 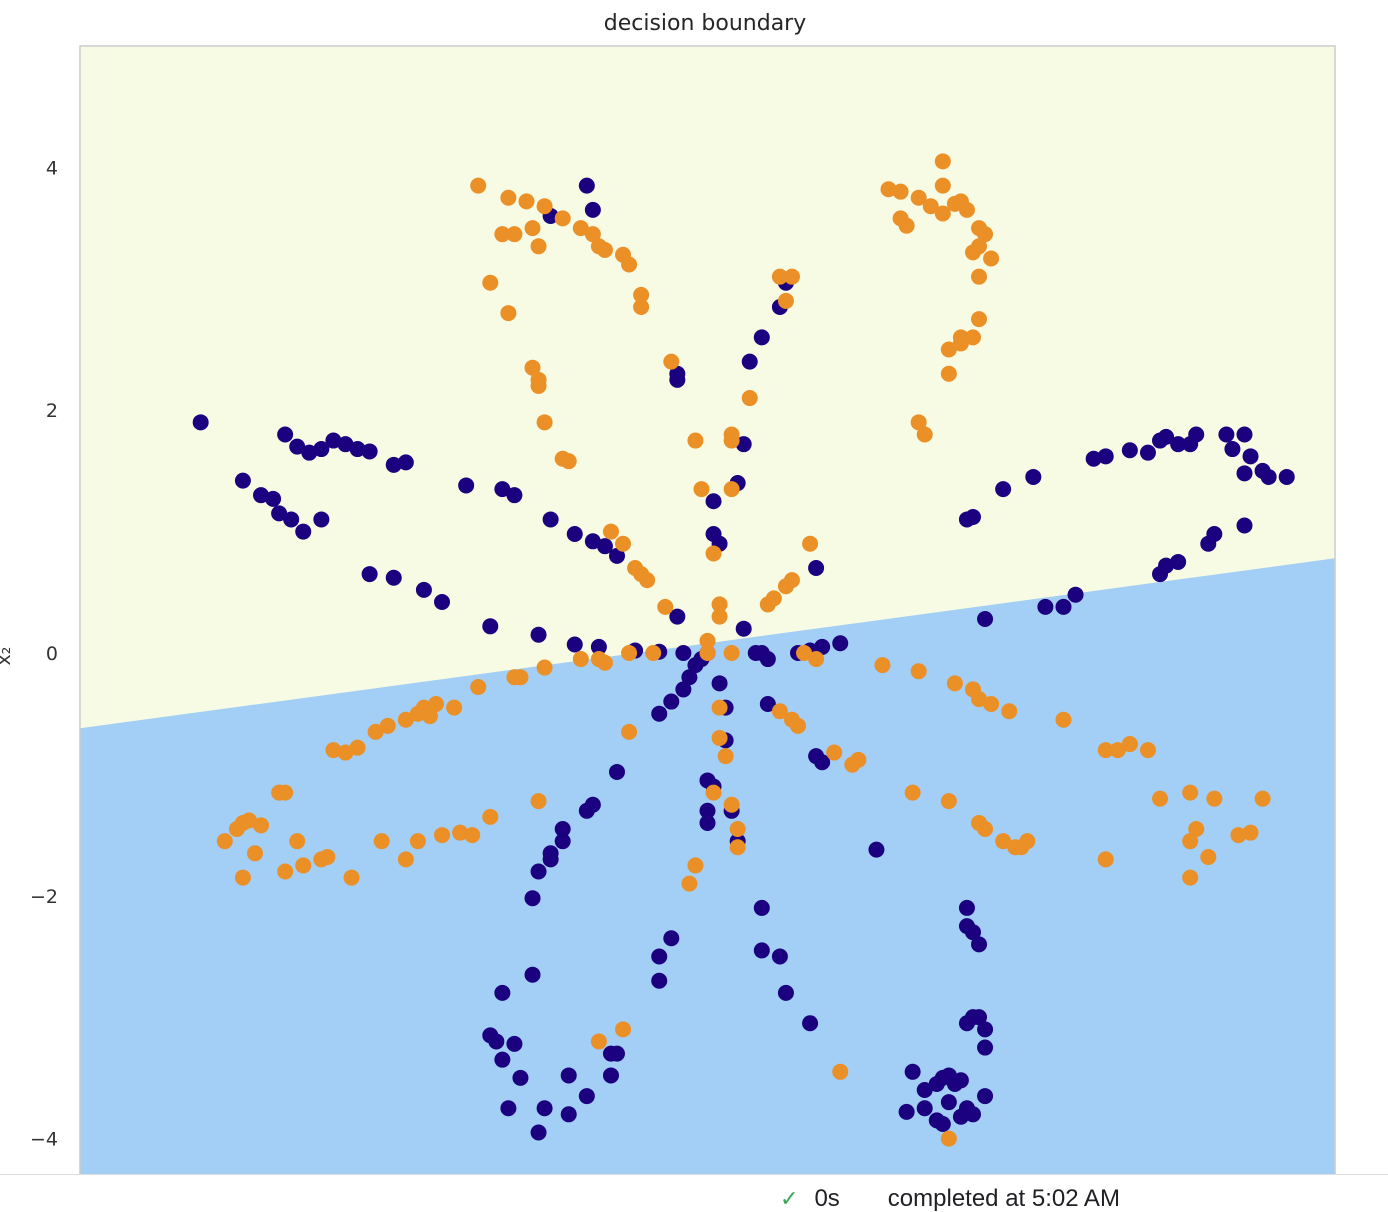 What do you see at coordinates (52, 411) in the screenshot?
I see `y-tick-label-1: 2` at bounding box center [52, 411].